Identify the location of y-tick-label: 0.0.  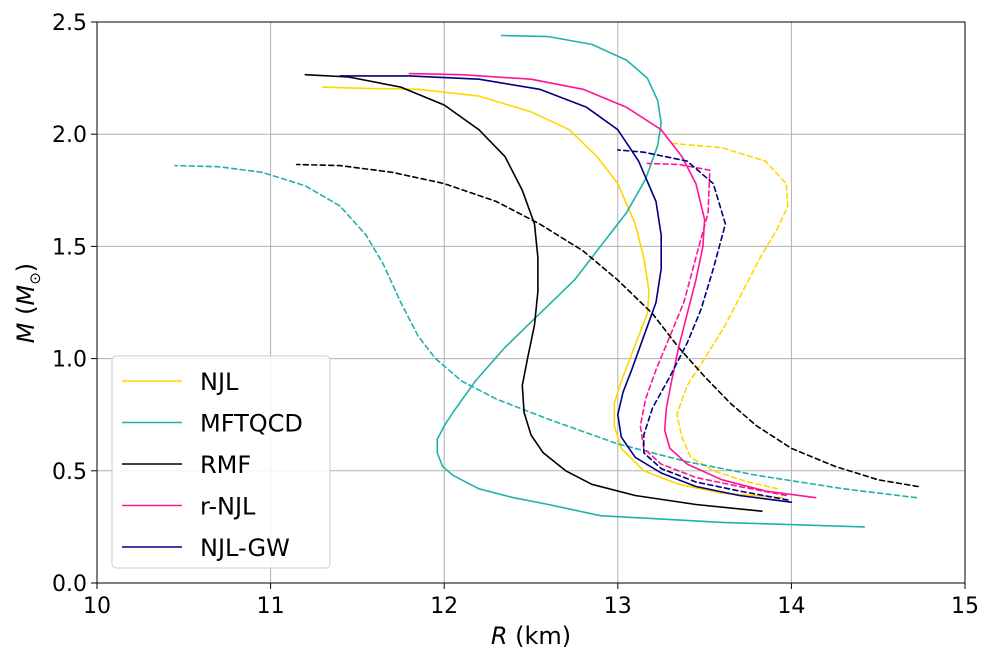
(69, 584).